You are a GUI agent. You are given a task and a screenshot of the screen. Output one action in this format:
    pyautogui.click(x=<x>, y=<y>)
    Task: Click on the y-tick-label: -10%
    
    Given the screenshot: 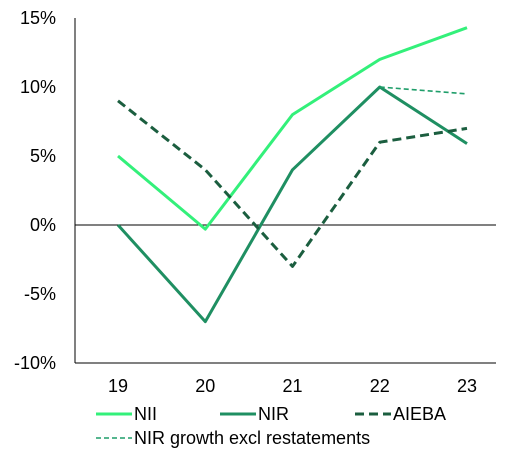 What is the action you would take?
    pyautogui.click(x=35, y=363)
    